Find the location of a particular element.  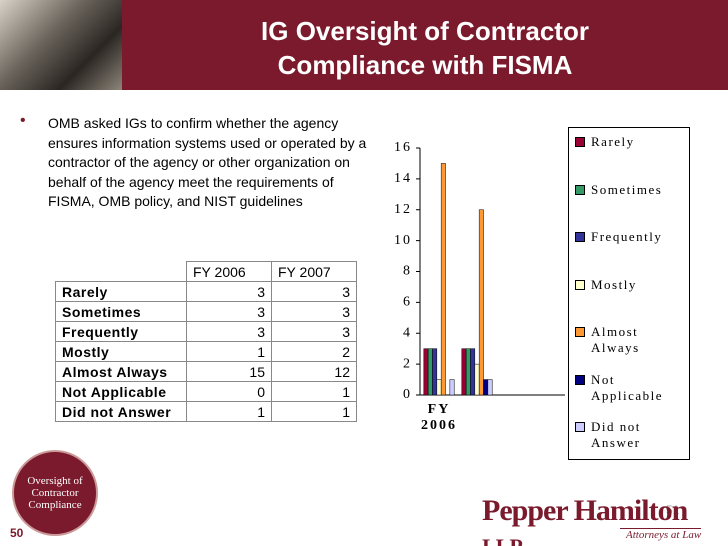

table-row: Did not Answer 1 1 is located at coordinates (206, 411).